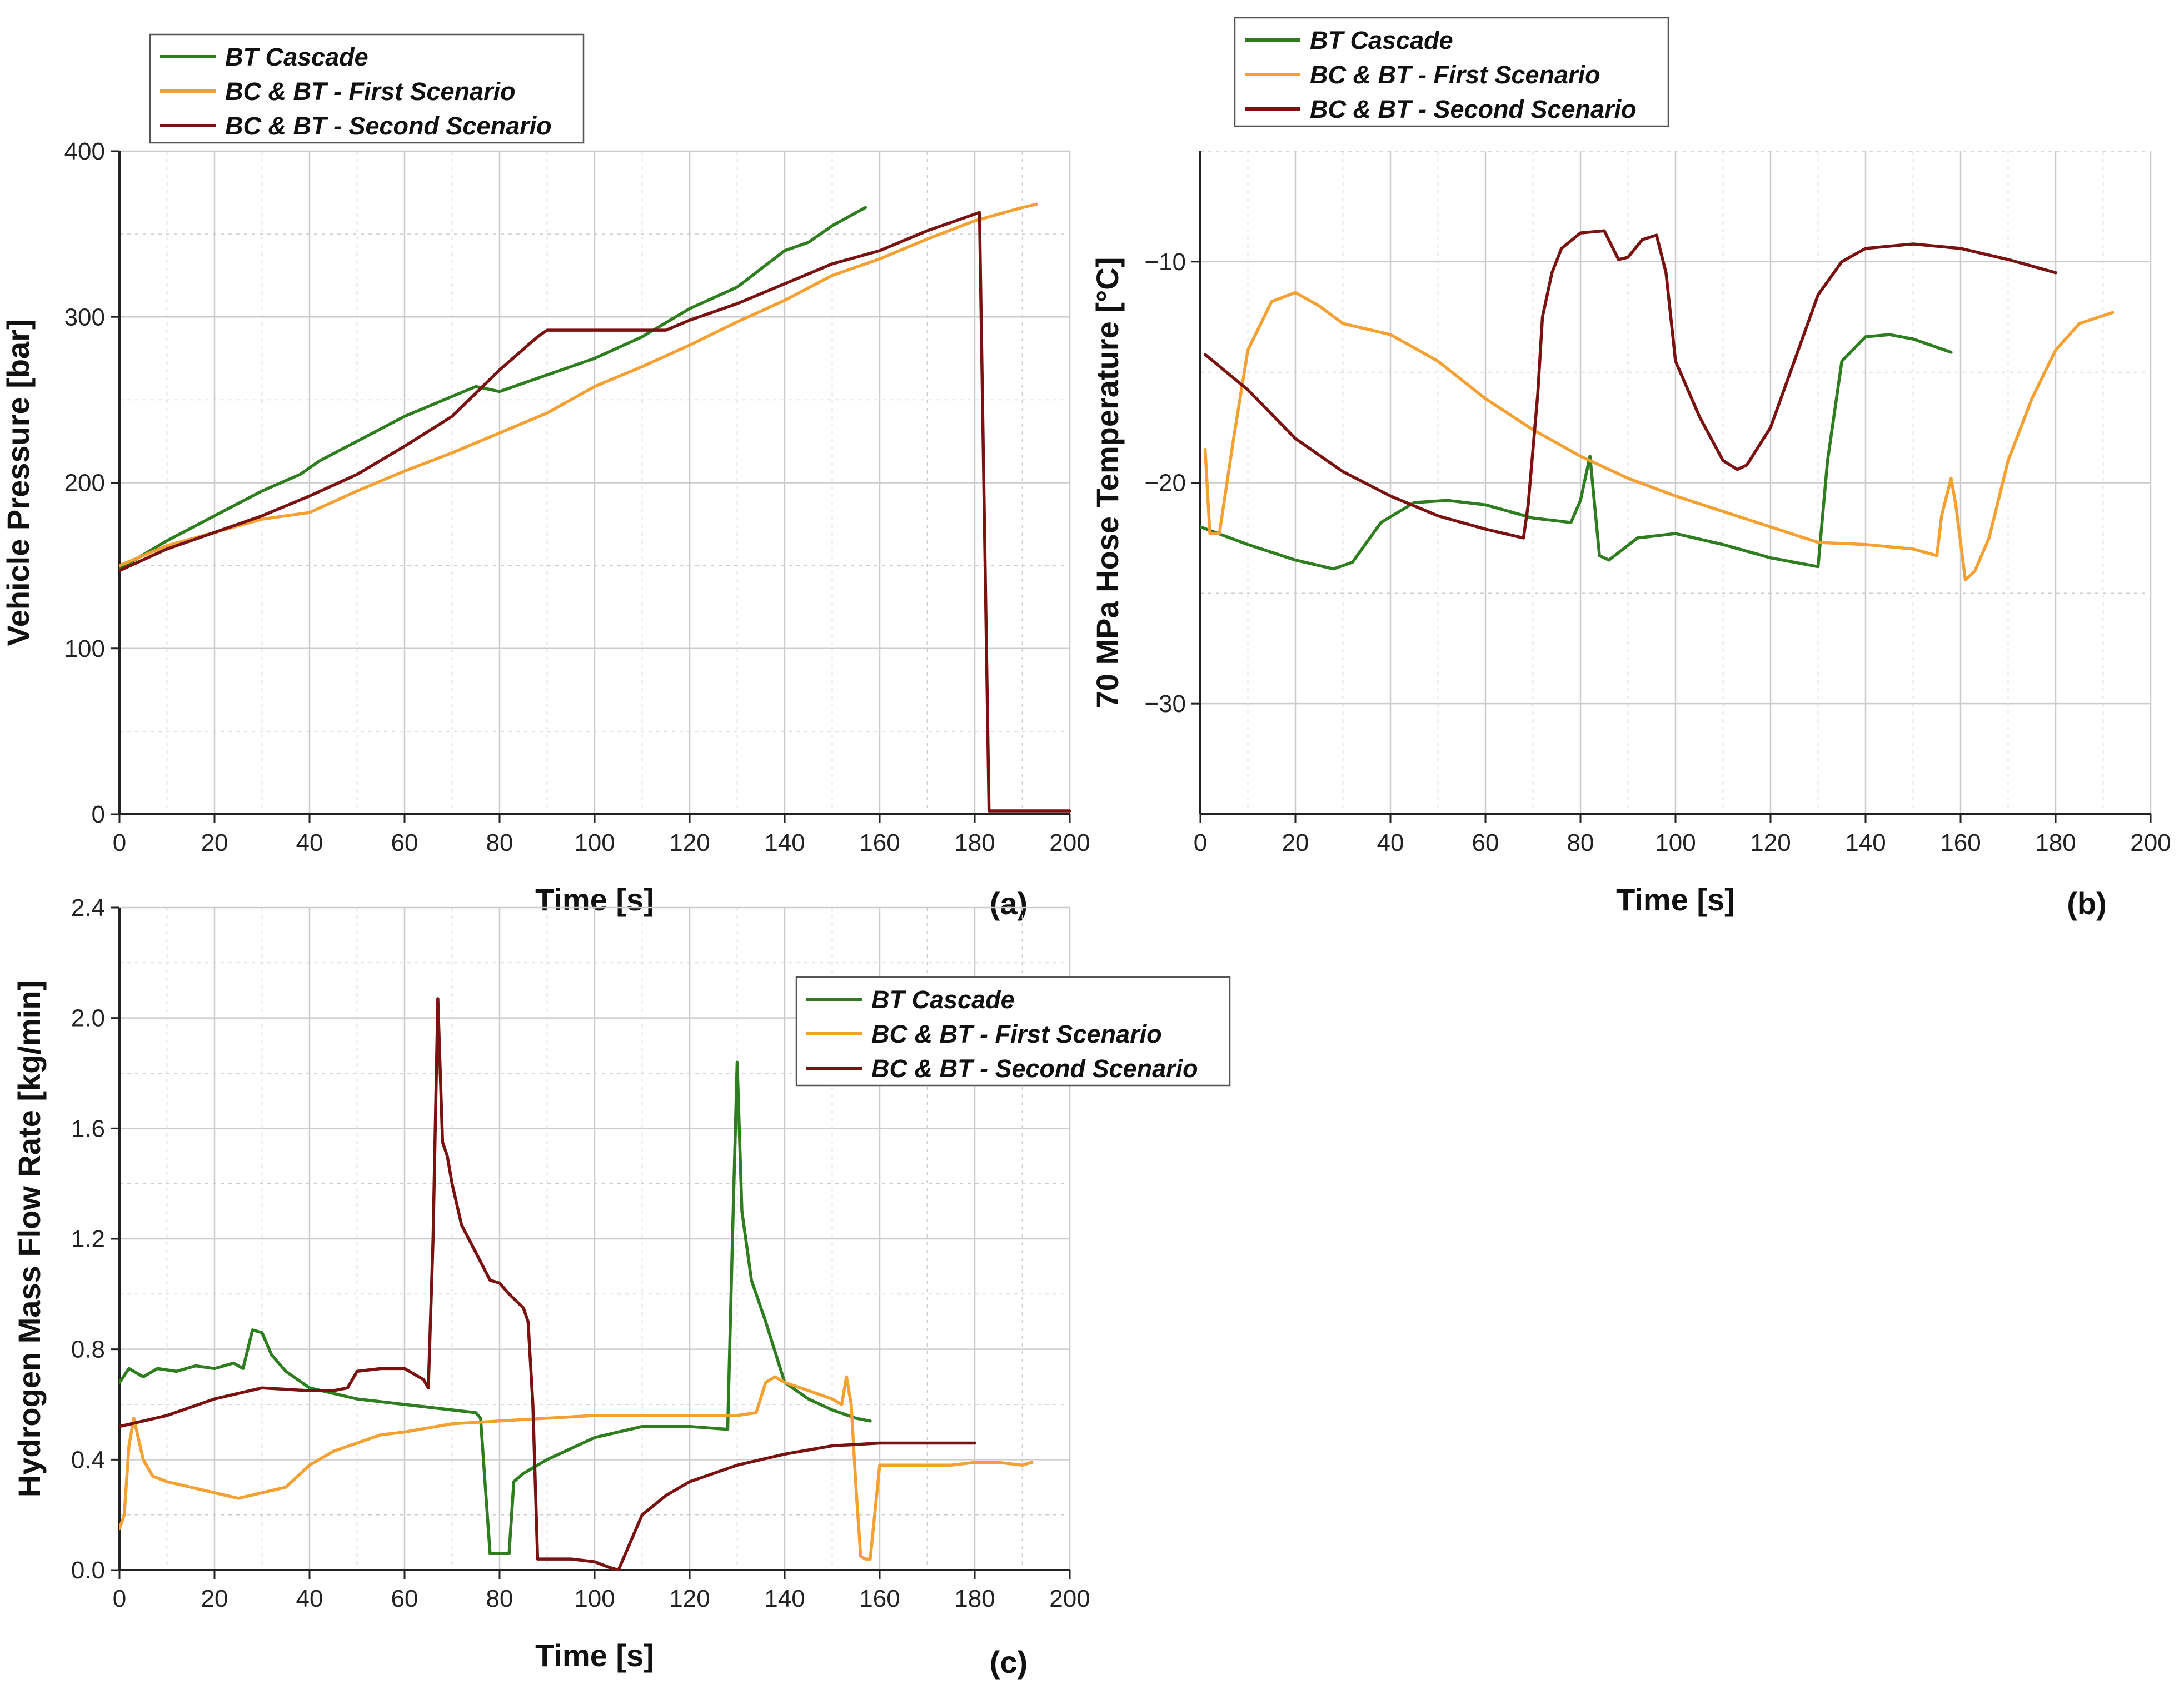 This screenshot has height=1689, width=2184. Describe the element at coordinates (1009, 904) in the screenshot. I see `chart-a-panel-label: (a)` at that location.